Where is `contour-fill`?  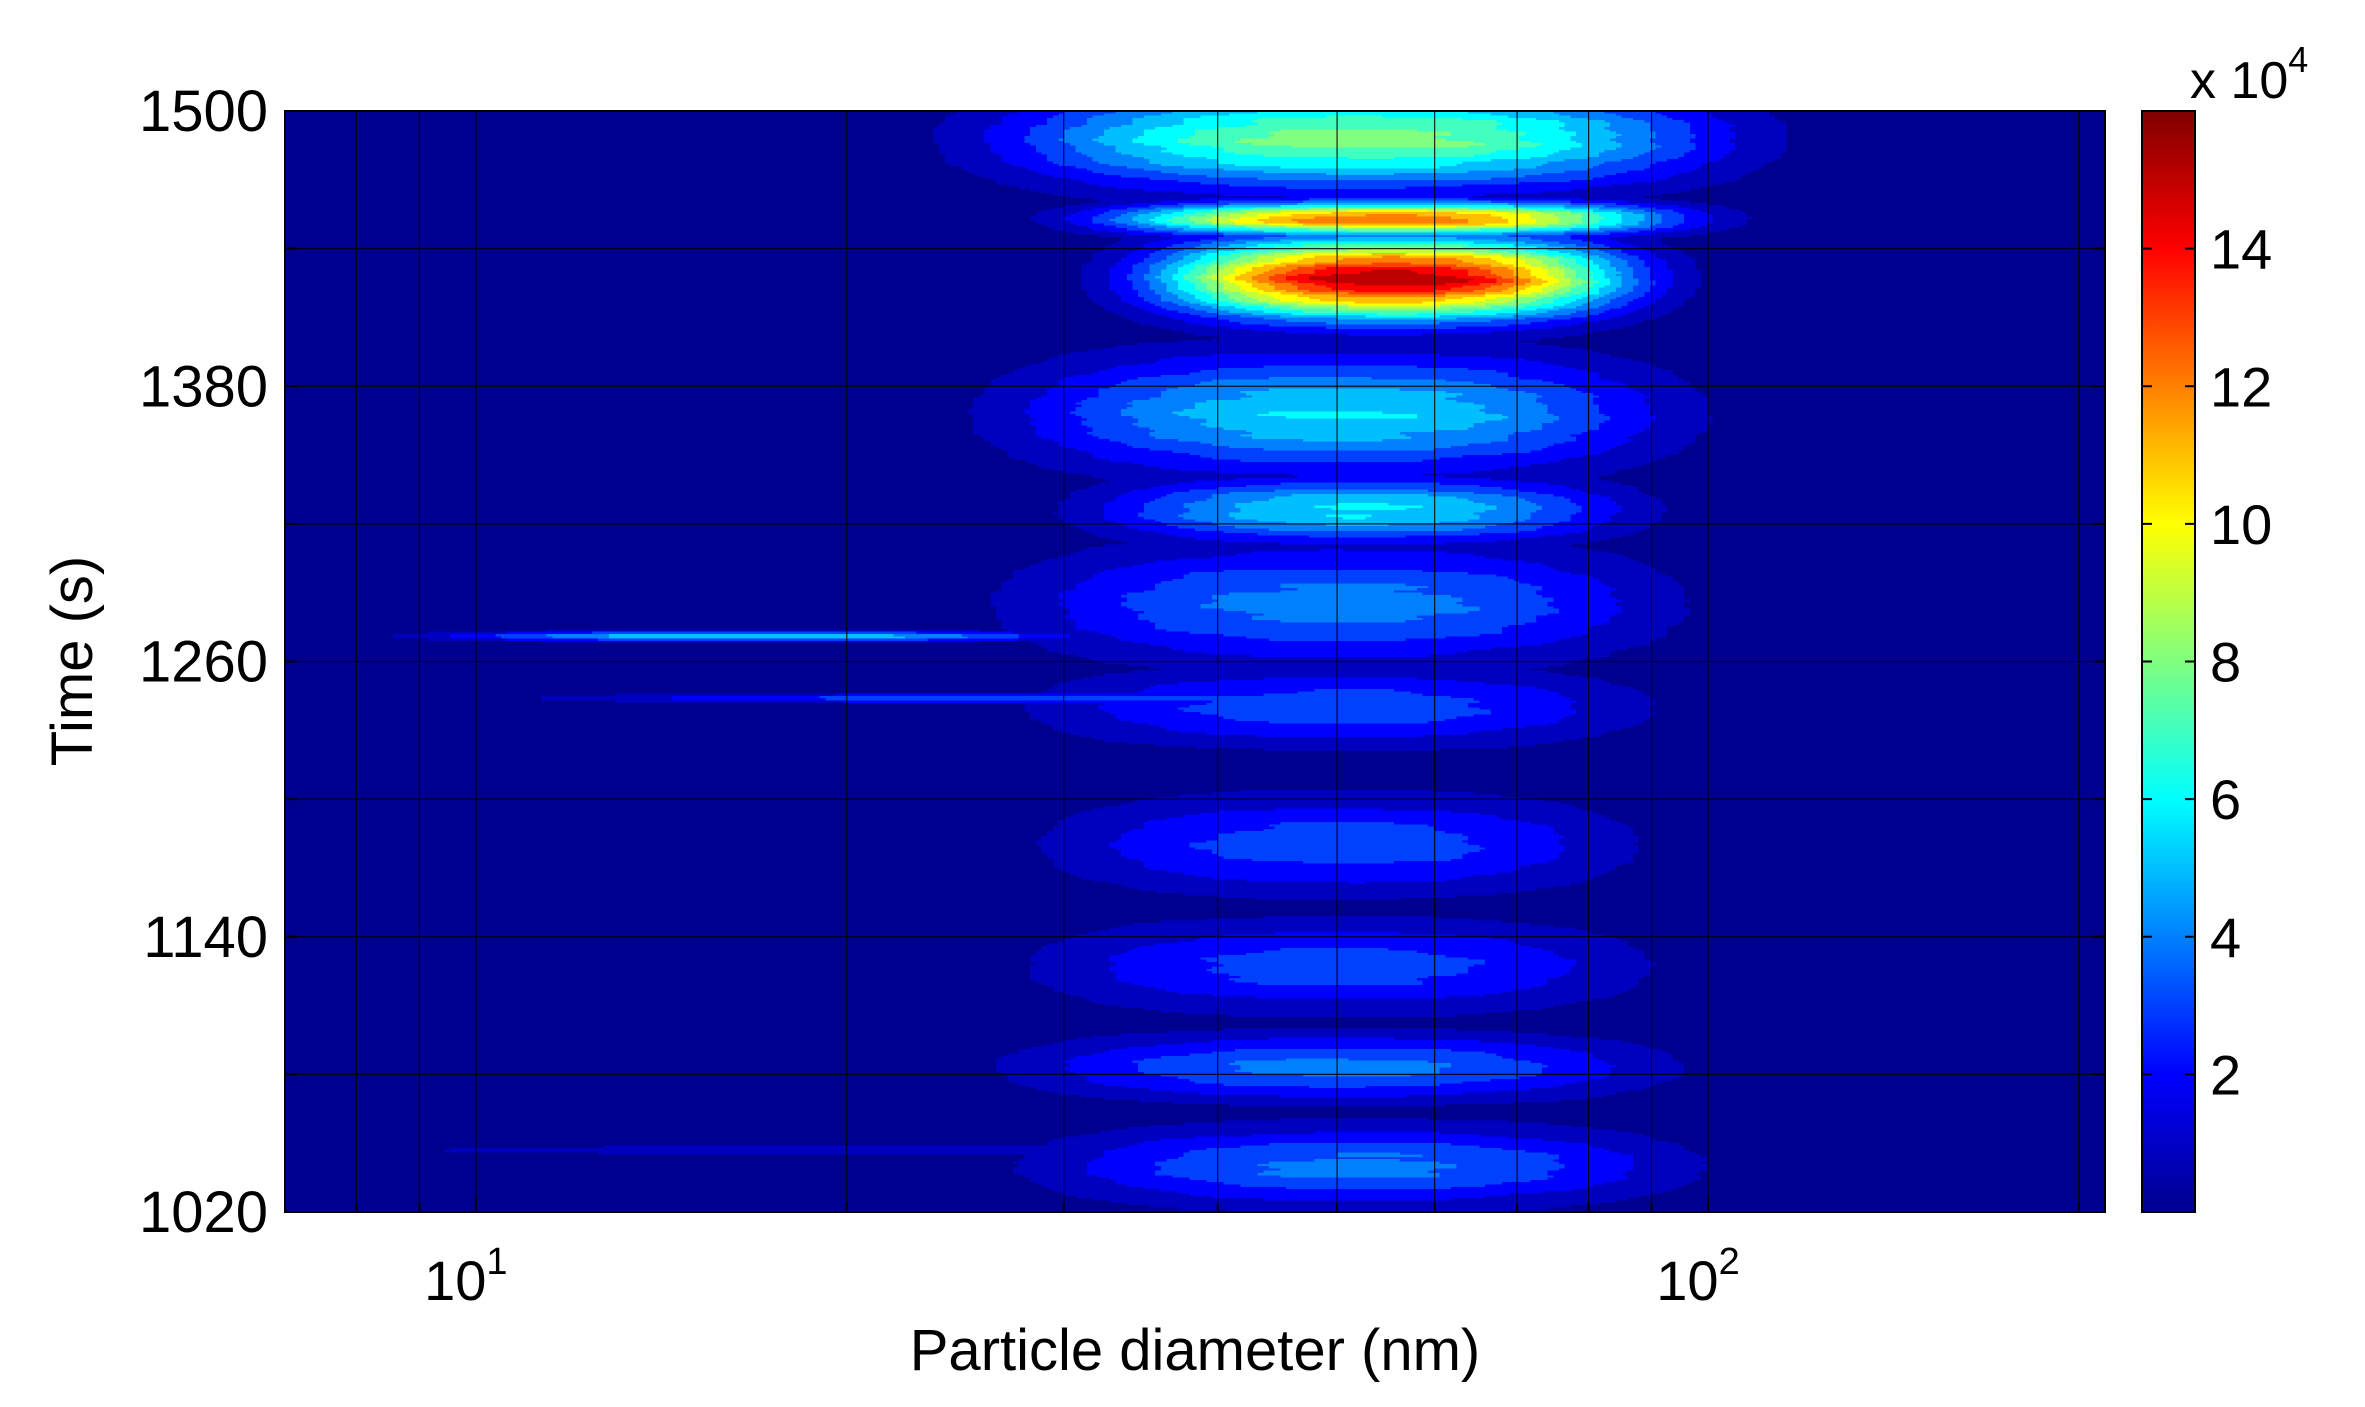 contour-fill is located at coordinates (1391, 277).